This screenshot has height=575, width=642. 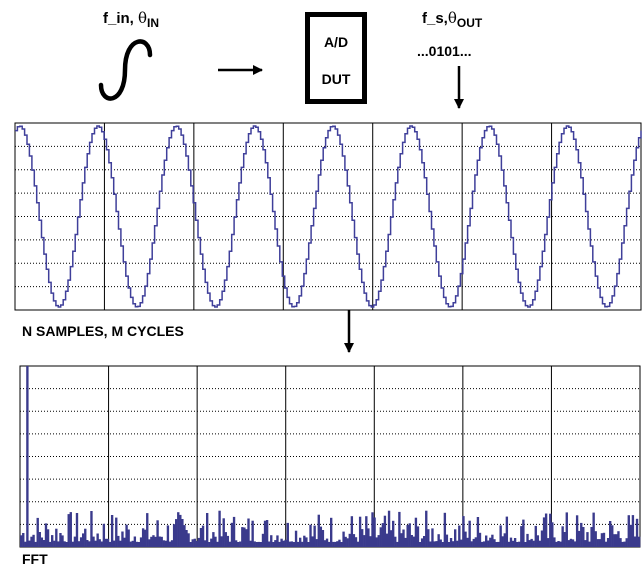 I want to click on sine-source-icon, so click(x=125, y=70).